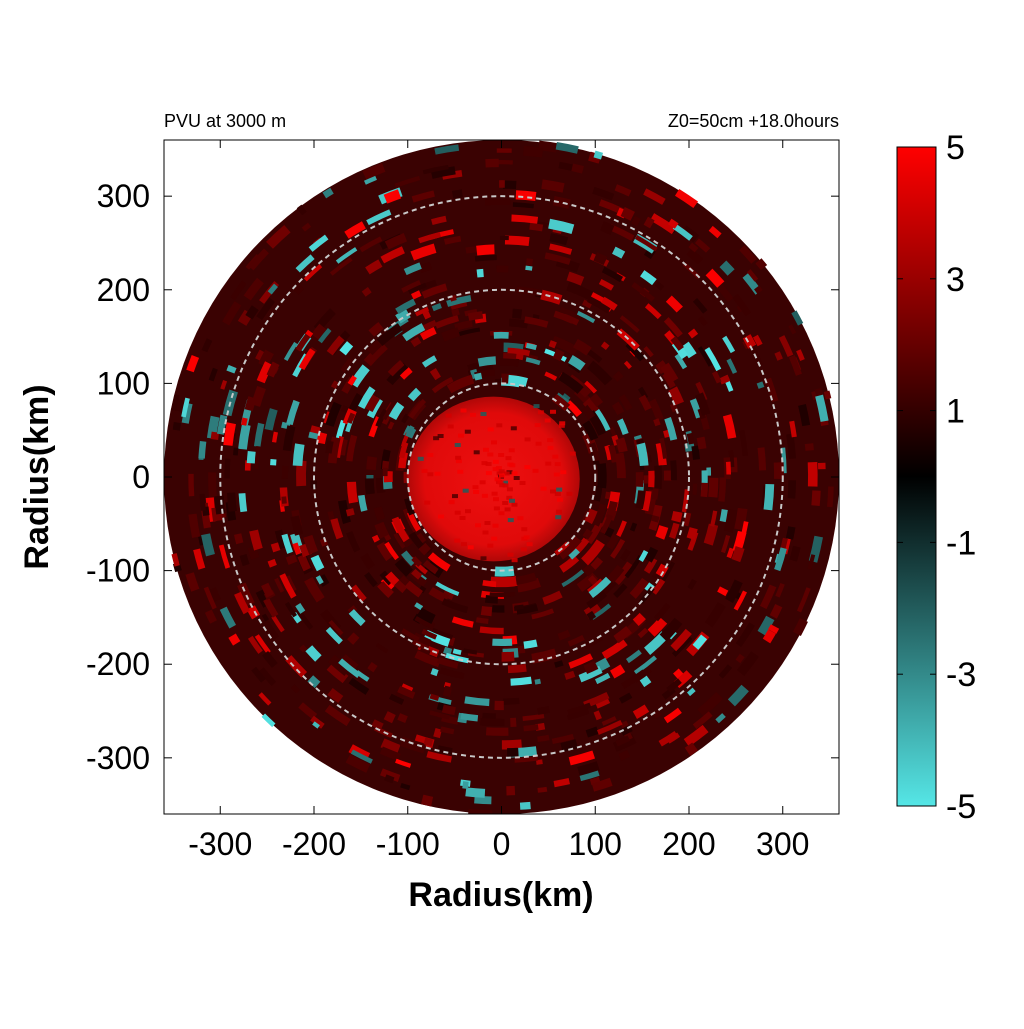  Describe the element at coordinates (123, 383) in the screenshot. I see `y-tick-label: 100` at that location.